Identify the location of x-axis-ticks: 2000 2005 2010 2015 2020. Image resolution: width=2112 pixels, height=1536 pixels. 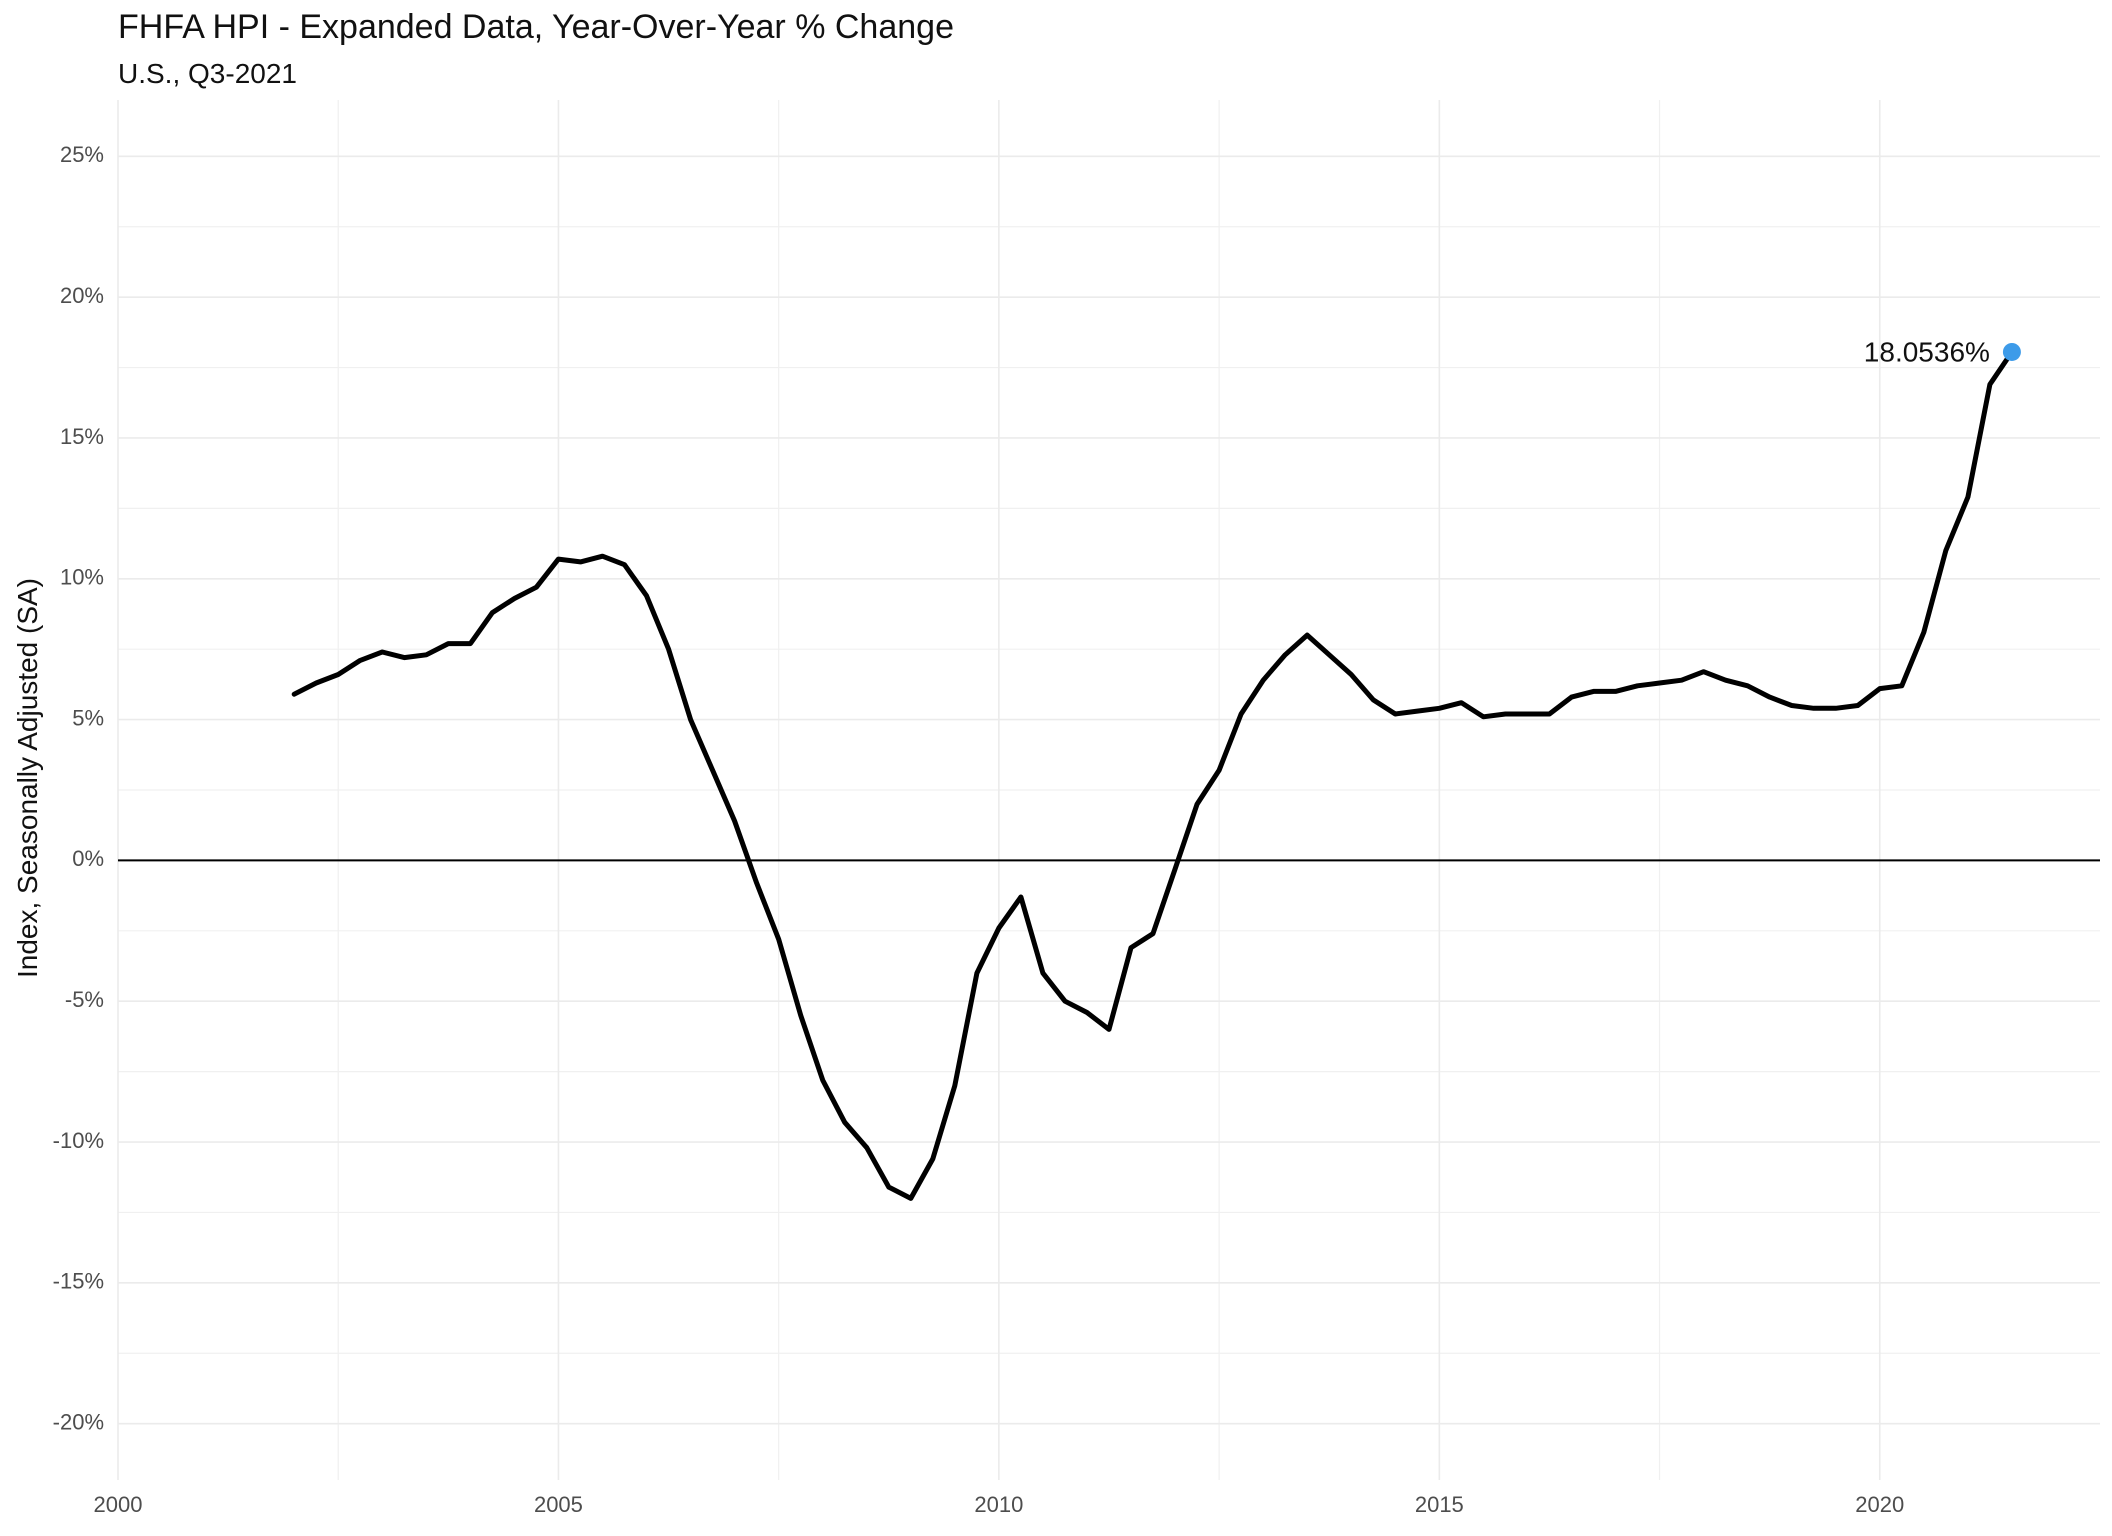
(999, 1504).